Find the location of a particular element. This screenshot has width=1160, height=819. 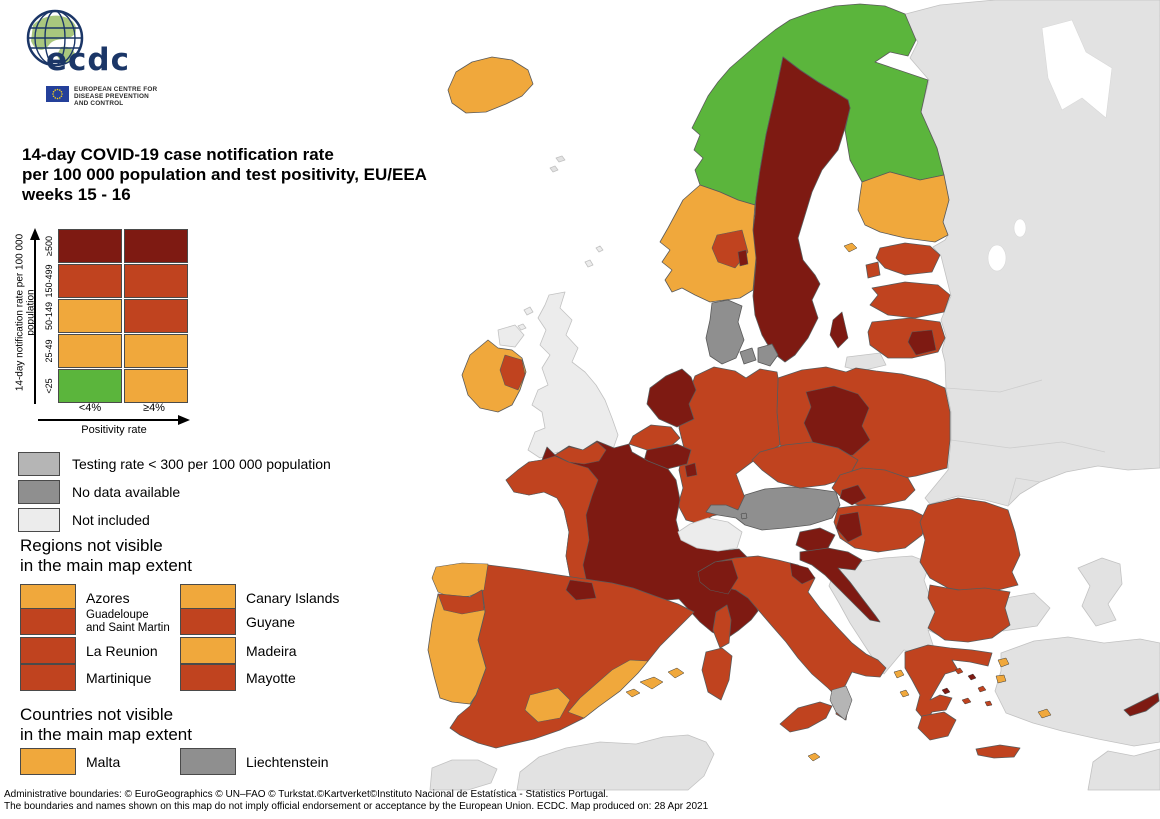

not-included-swatch is located at coordinates (39, 520).